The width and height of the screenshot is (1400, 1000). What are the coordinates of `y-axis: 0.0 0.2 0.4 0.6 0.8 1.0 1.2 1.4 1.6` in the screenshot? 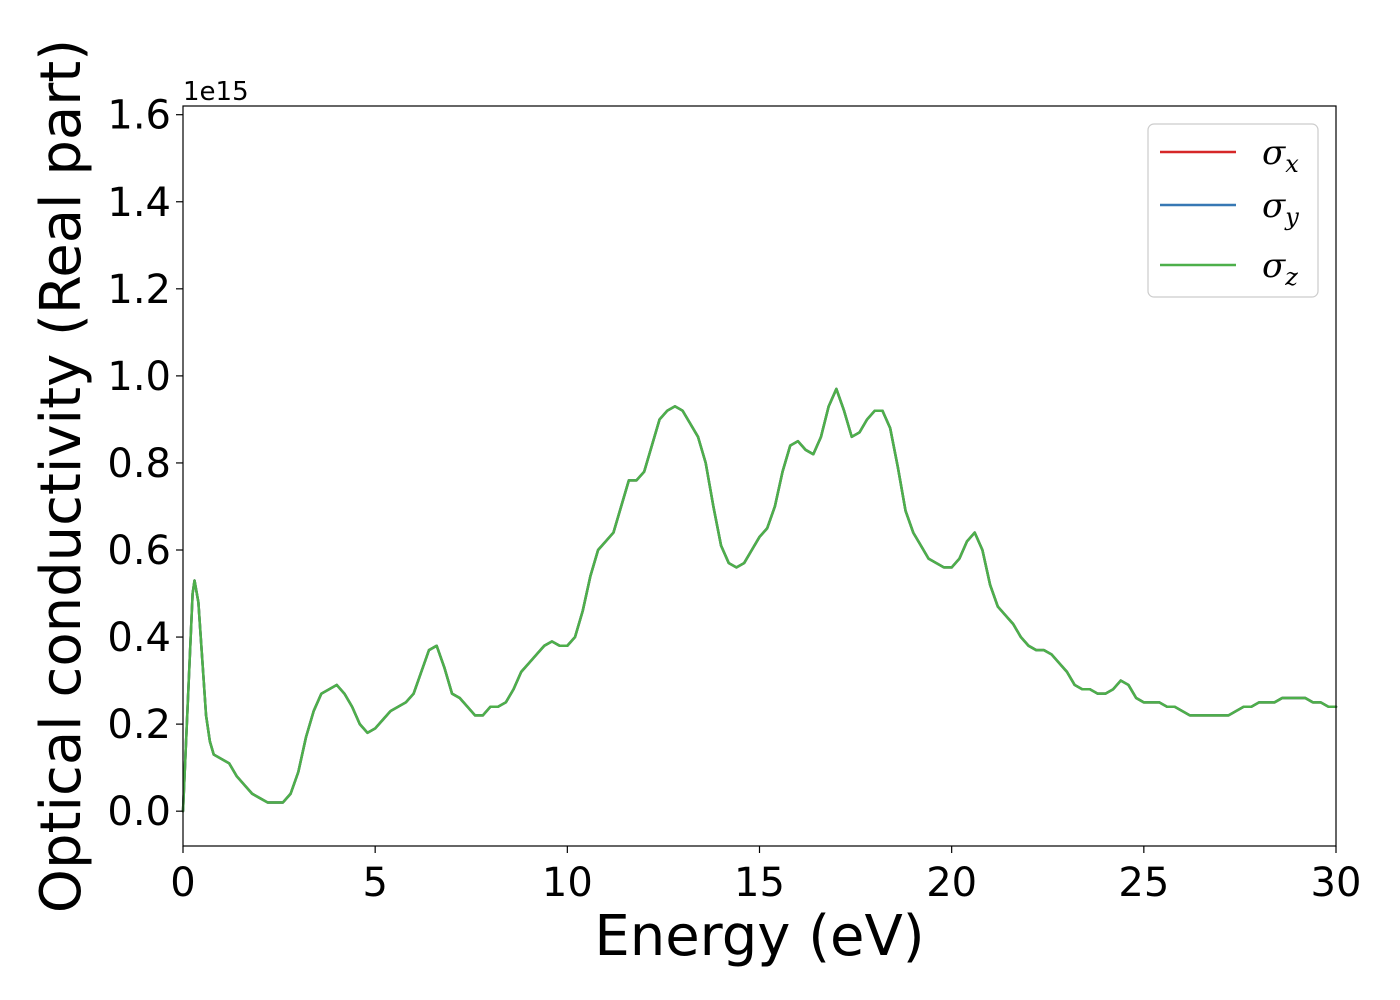 It's located at (145, 464).